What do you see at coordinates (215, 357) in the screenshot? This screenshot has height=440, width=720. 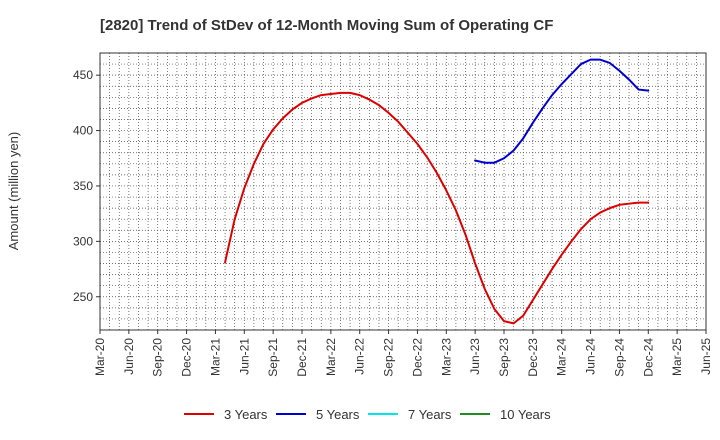 I see `x-tick-label: Mar-21` at bounding box center [215, 357].